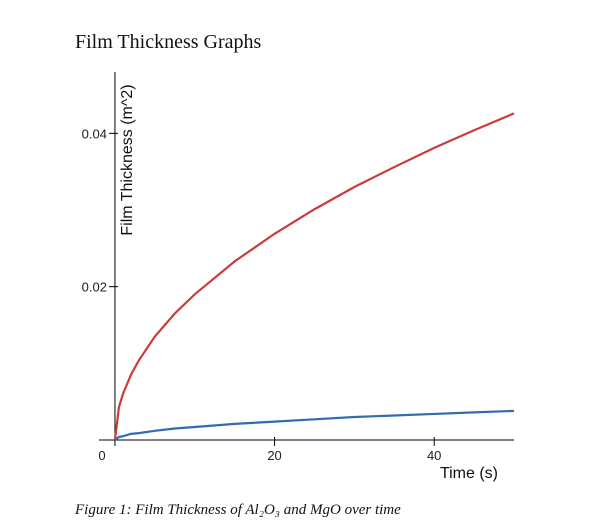 This screenshot has height=530, width=611. I want to click on x-tick-label: 40, so click(434, 455).